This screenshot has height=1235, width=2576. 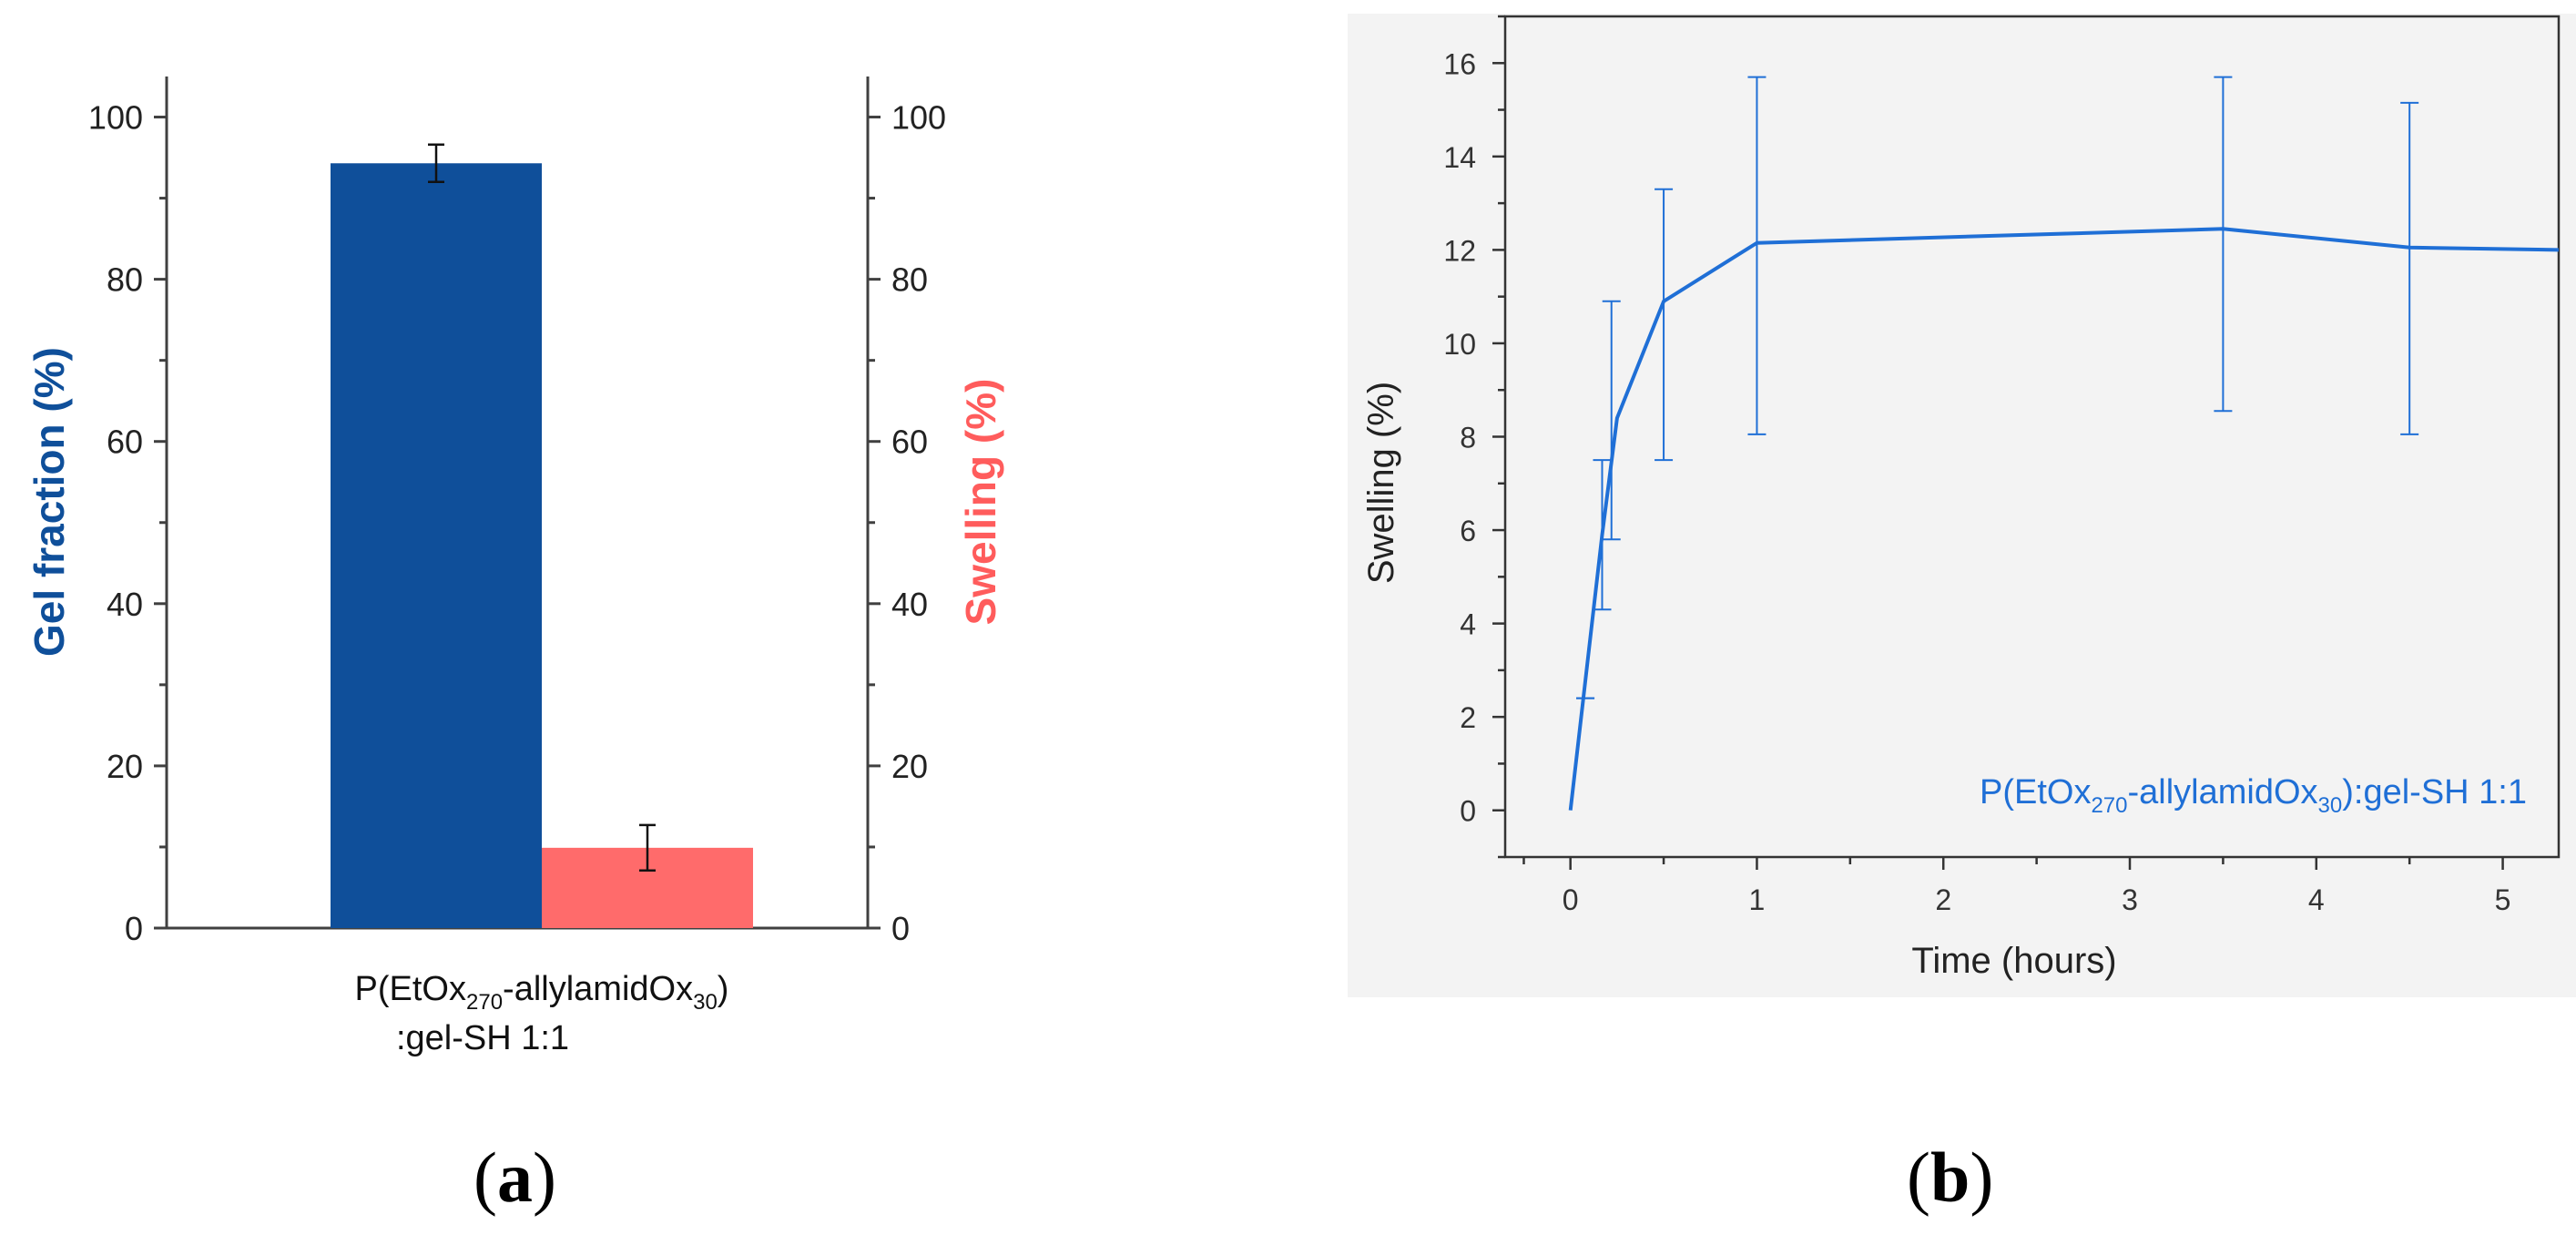 I want to click on panel-b-y-tick-label: 12, so click(x=1460, y=250).